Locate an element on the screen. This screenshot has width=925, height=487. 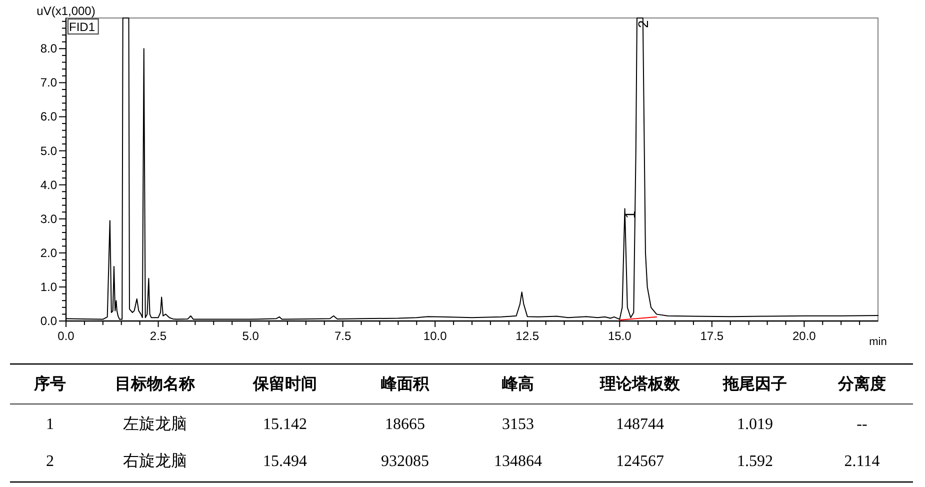
annotation: 2 is located at coordinates (642, 24).